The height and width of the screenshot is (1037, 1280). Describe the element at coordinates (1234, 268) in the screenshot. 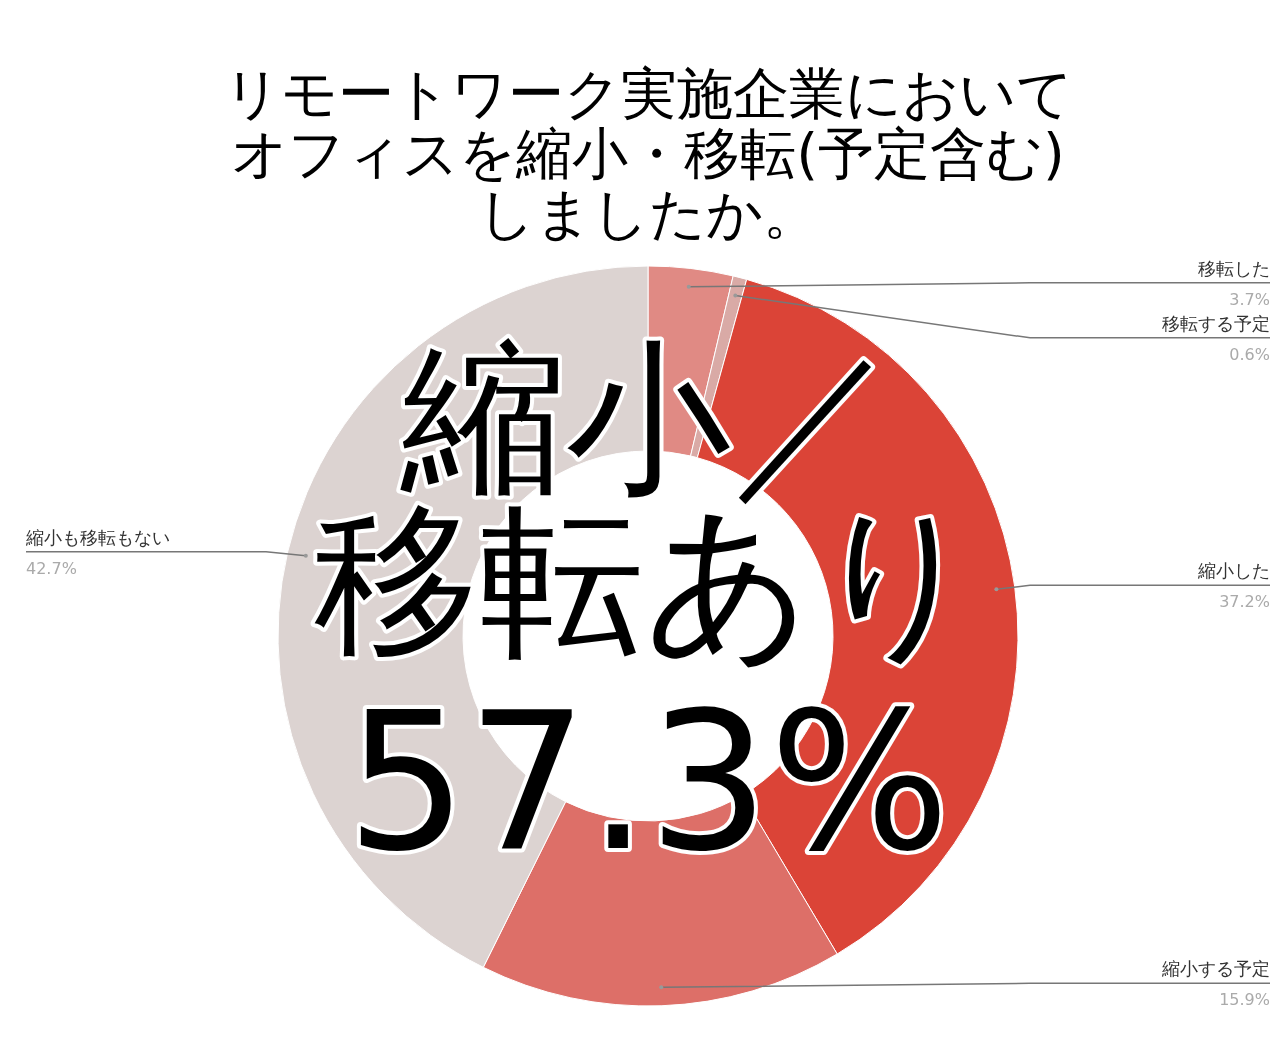

I see `slice-label: 移転した` at that location.